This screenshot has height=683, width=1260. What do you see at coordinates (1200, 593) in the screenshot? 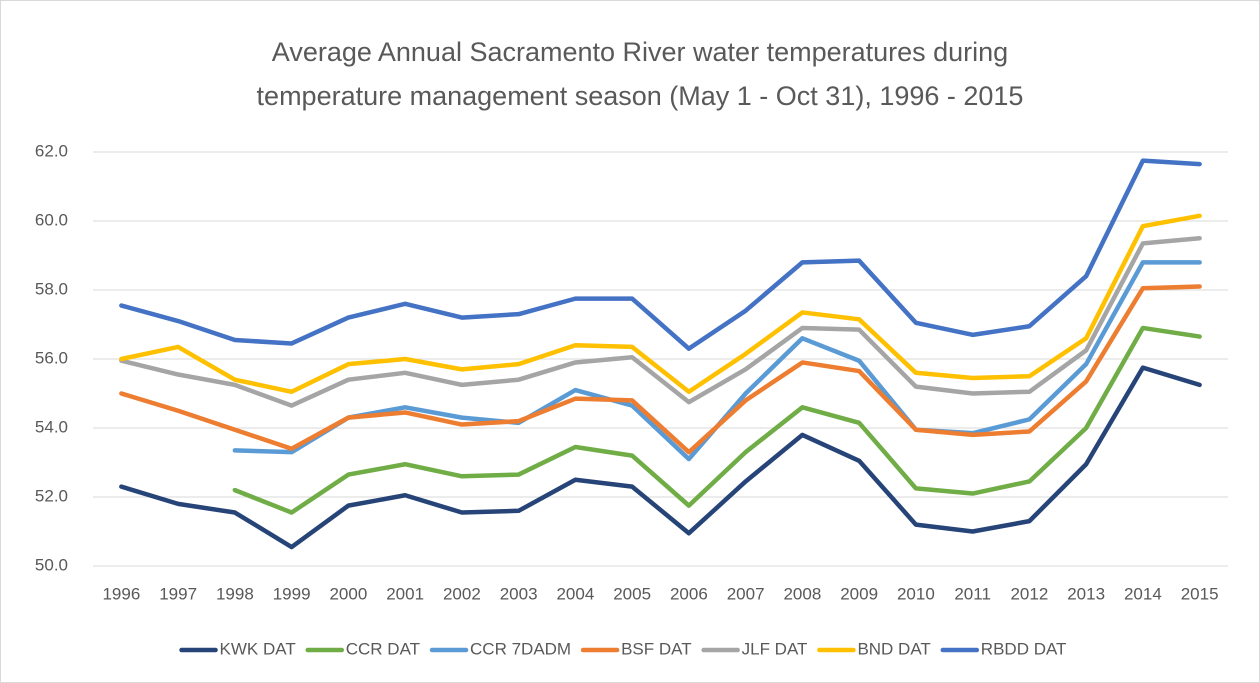
I see `x-tick-label: 2015` at bounding box center [1200, 593].